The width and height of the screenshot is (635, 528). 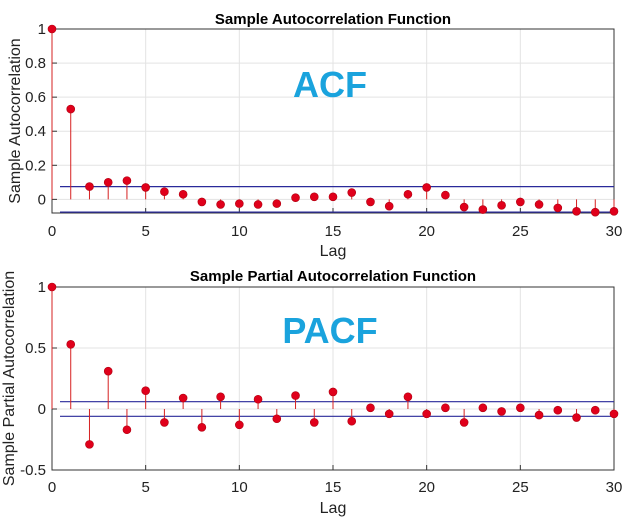 I want to click on y-tick-label: 0.5, so click(x=35, y=348).